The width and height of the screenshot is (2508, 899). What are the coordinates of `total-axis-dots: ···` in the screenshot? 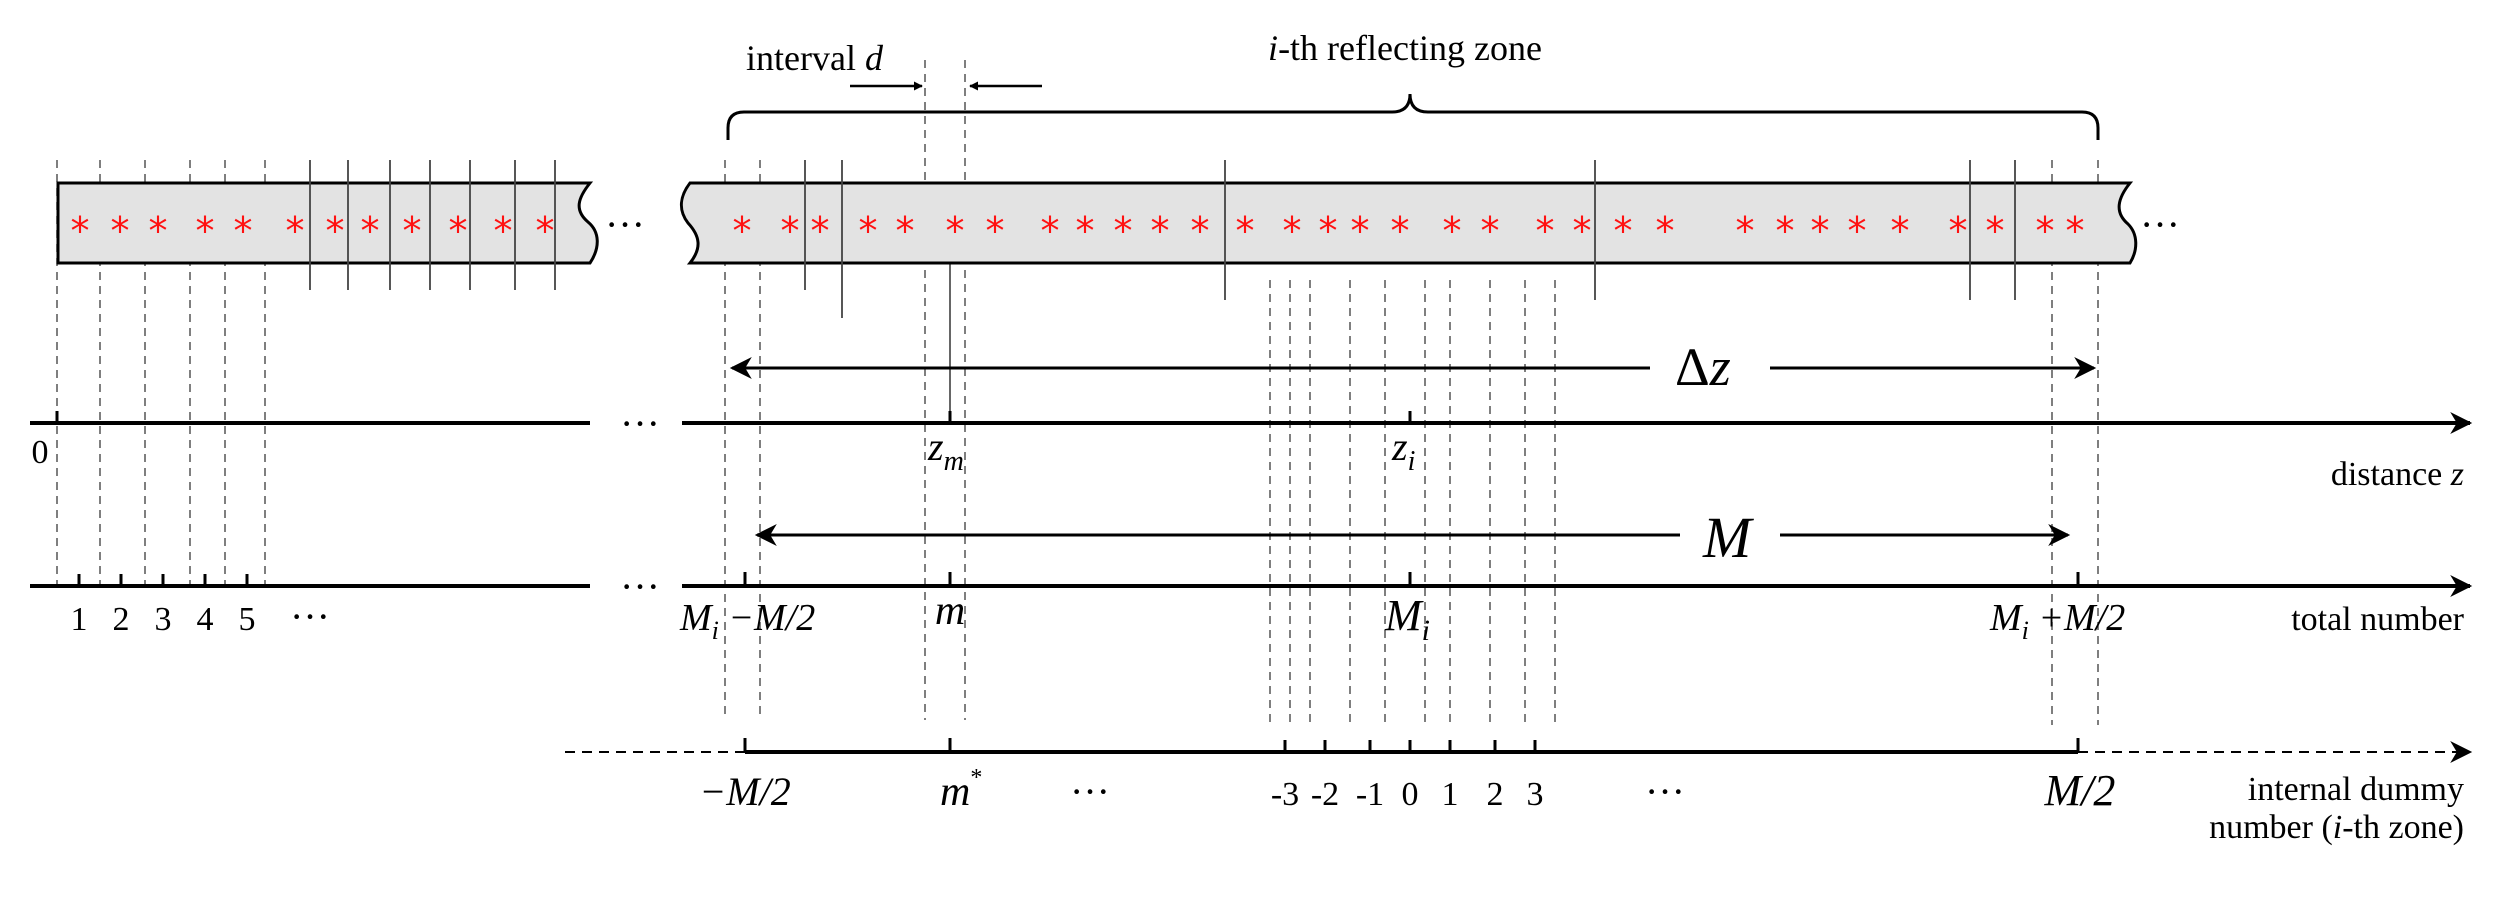 It's located at (640, 586).